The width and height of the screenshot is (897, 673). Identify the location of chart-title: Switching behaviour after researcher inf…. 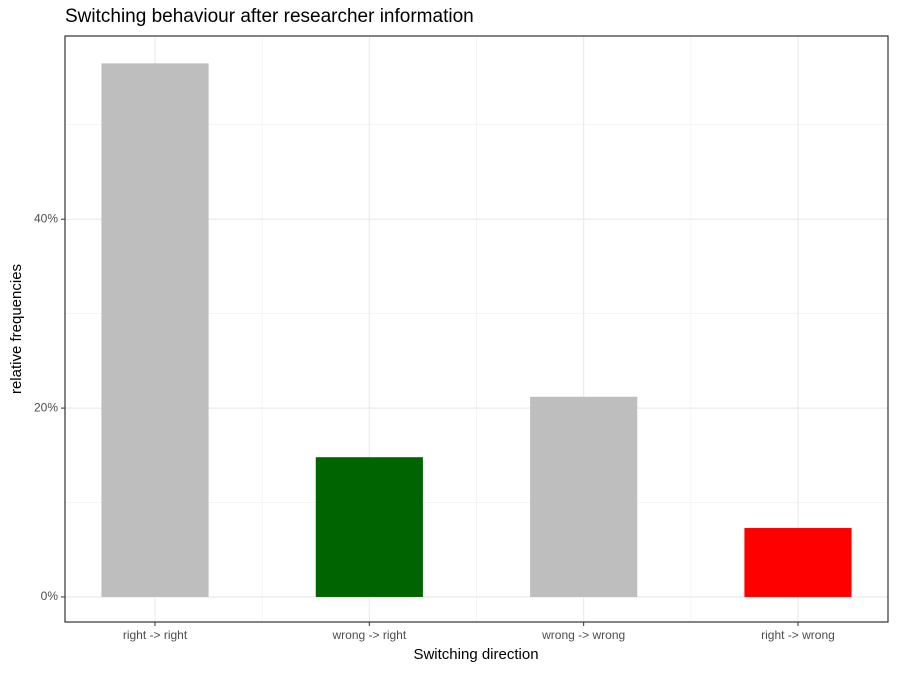
(269, 16).